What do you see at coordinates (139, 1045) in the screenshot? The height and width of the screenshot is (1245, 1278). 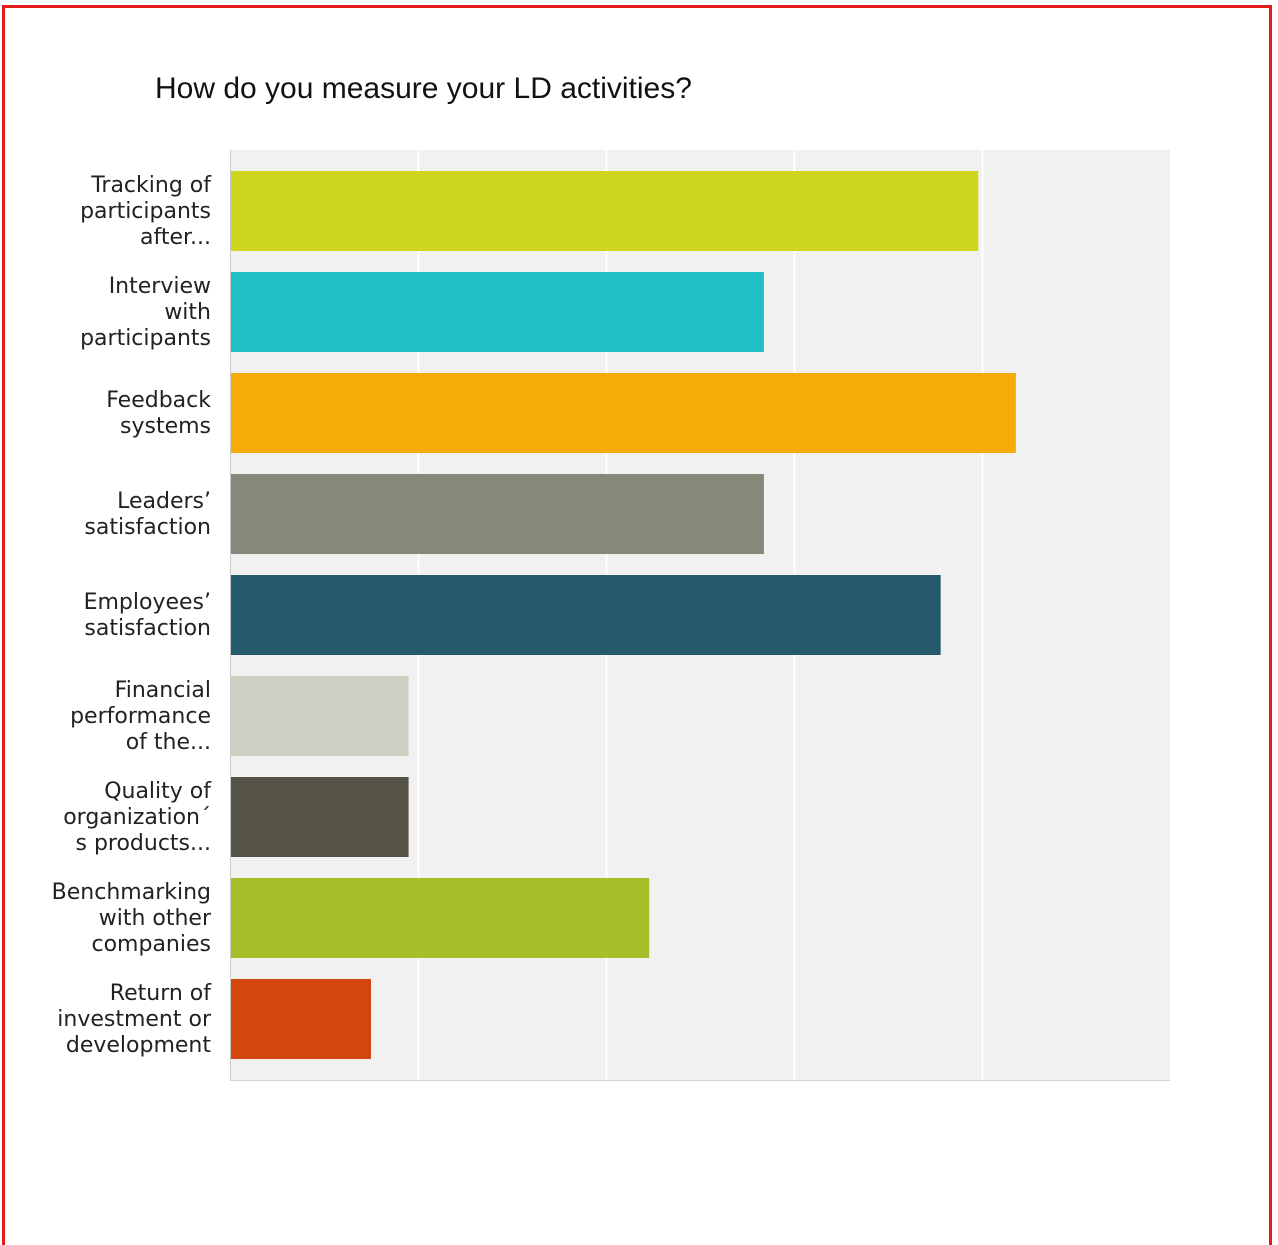 I see `category-label-line: development` at bounding box center [139, 1045].